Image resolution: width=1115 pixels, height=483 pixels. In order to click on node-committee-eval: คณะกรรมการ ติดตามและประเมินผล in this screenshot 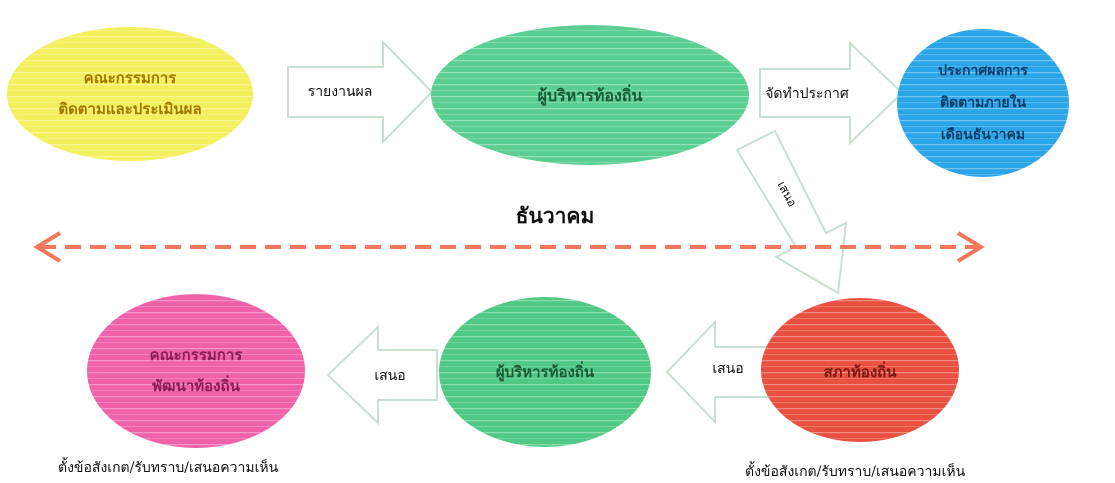, I will do `click(130, 93)`.